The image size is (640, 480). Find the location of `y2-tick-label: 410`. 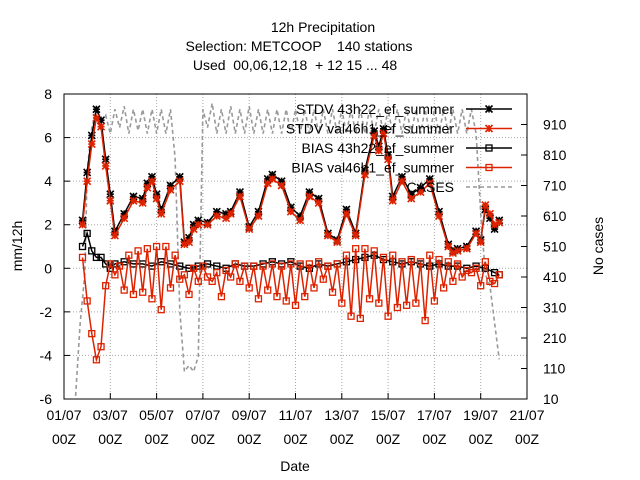

y2-tick-label: 410 is located at coordinates (555, 277).